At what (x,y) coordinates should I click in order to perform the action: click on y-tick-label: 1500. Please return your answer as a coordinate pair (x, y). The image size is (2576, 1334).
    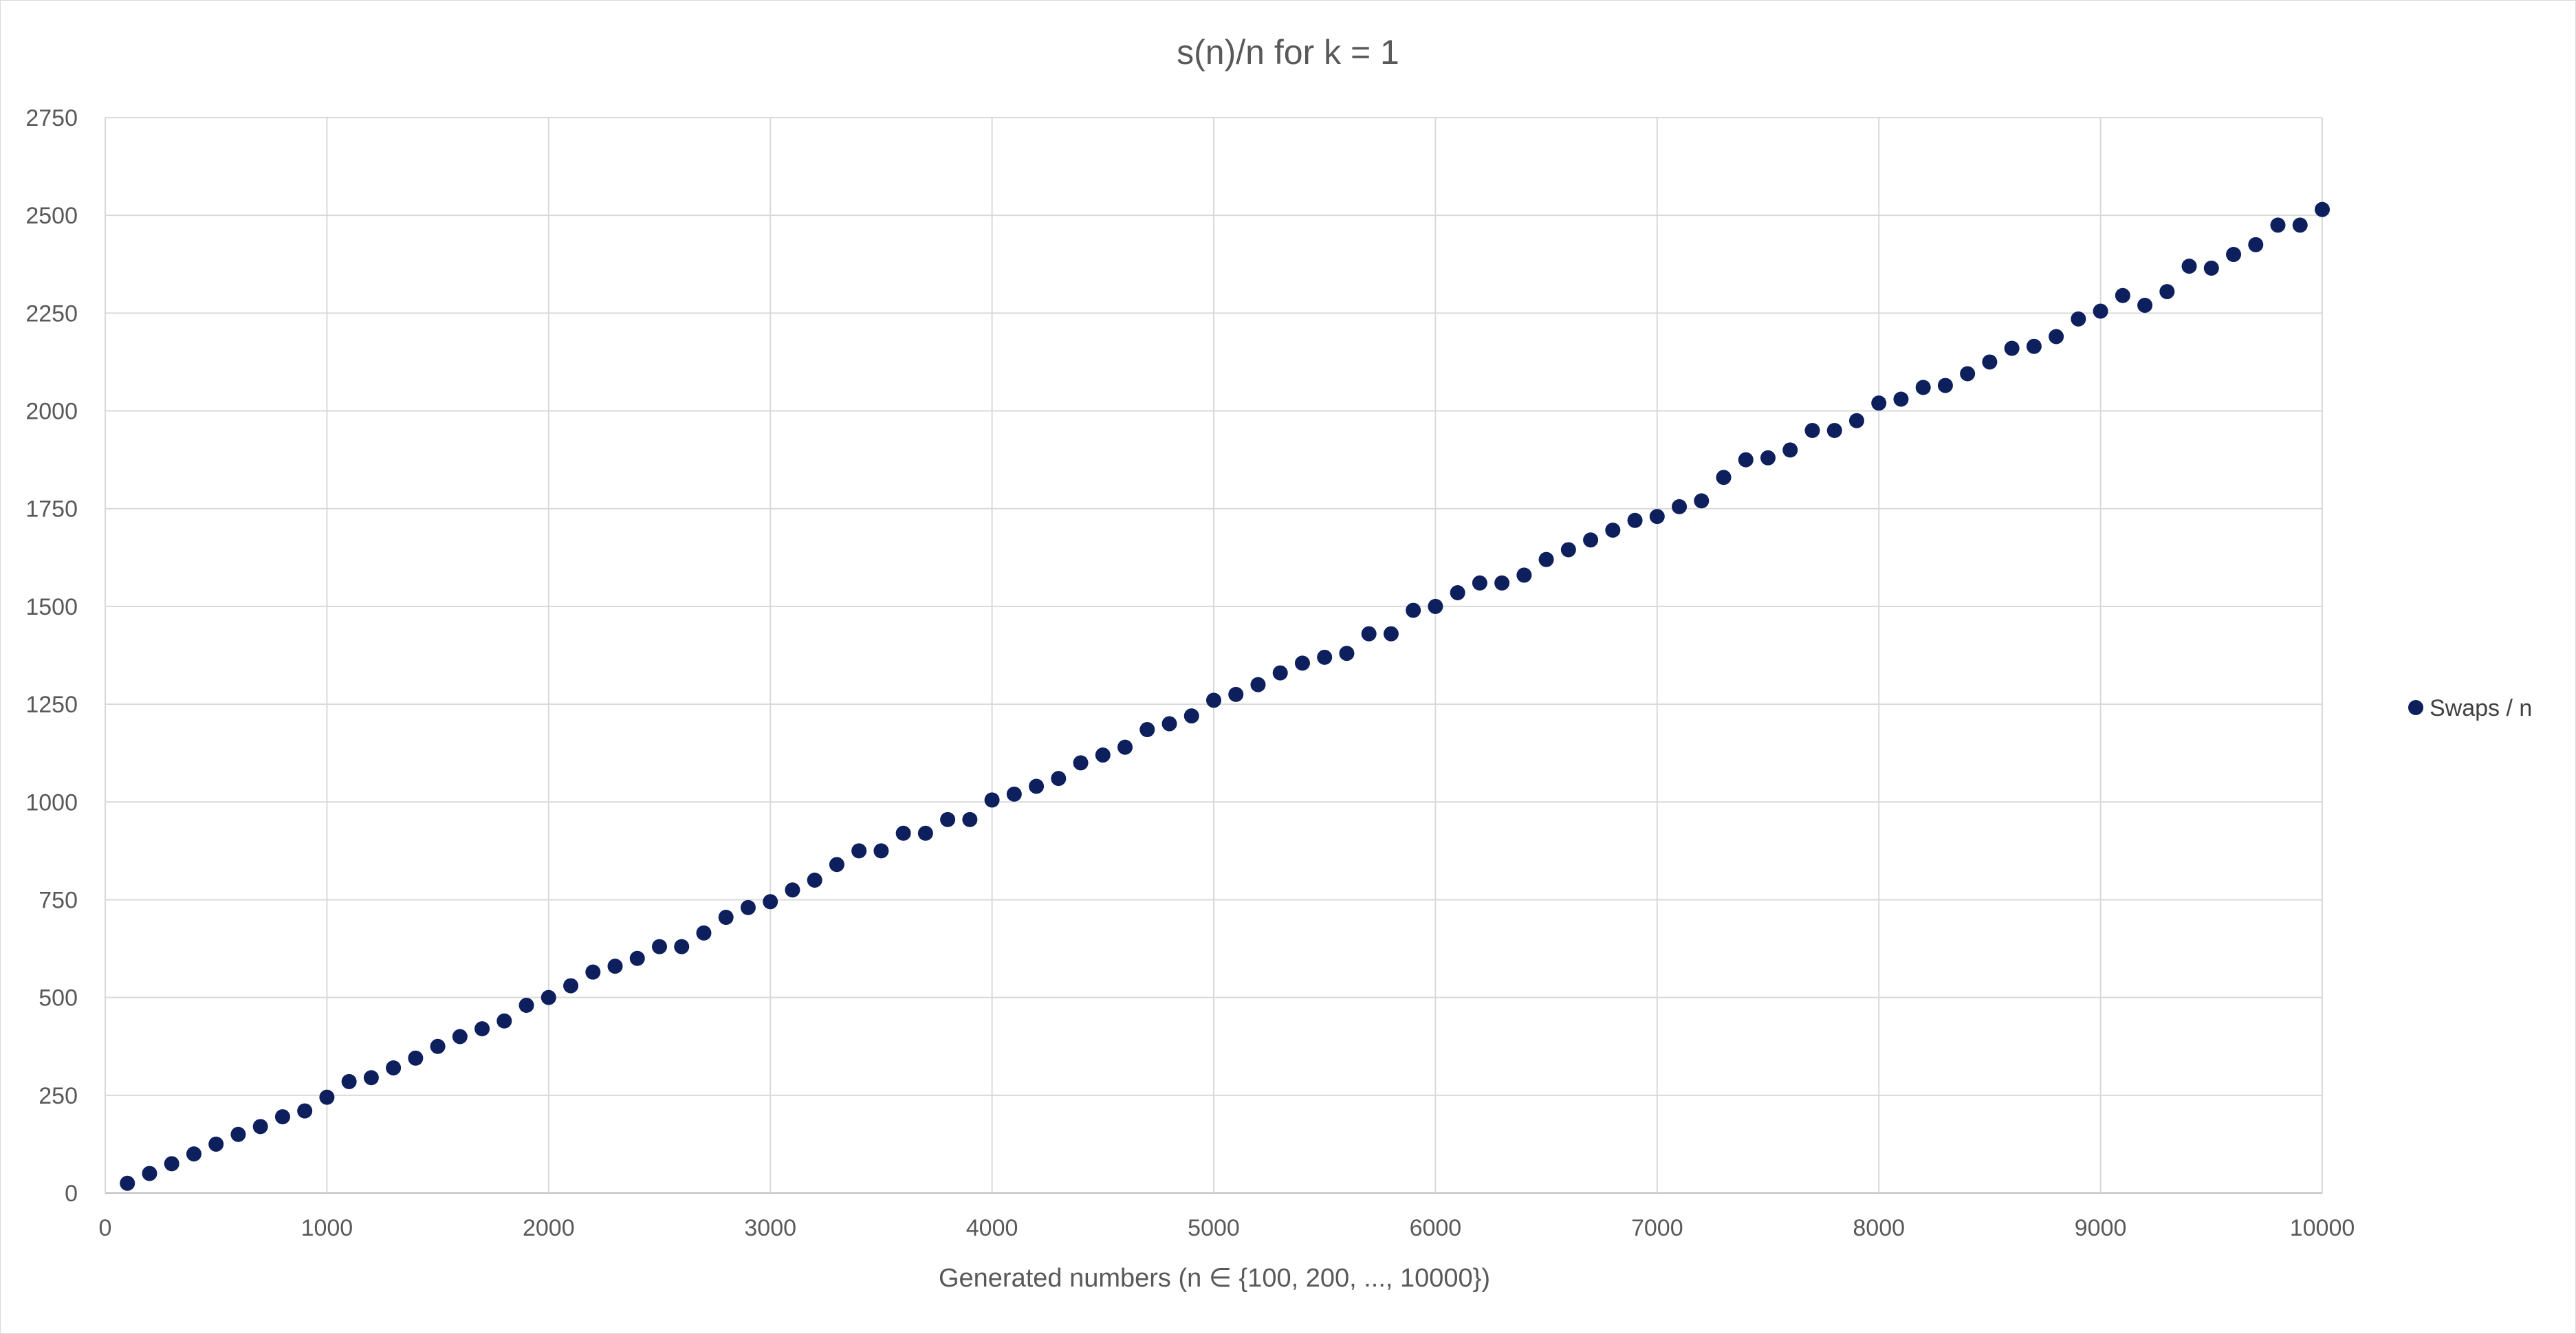
    Looking at the image, I should click on (51, 607).